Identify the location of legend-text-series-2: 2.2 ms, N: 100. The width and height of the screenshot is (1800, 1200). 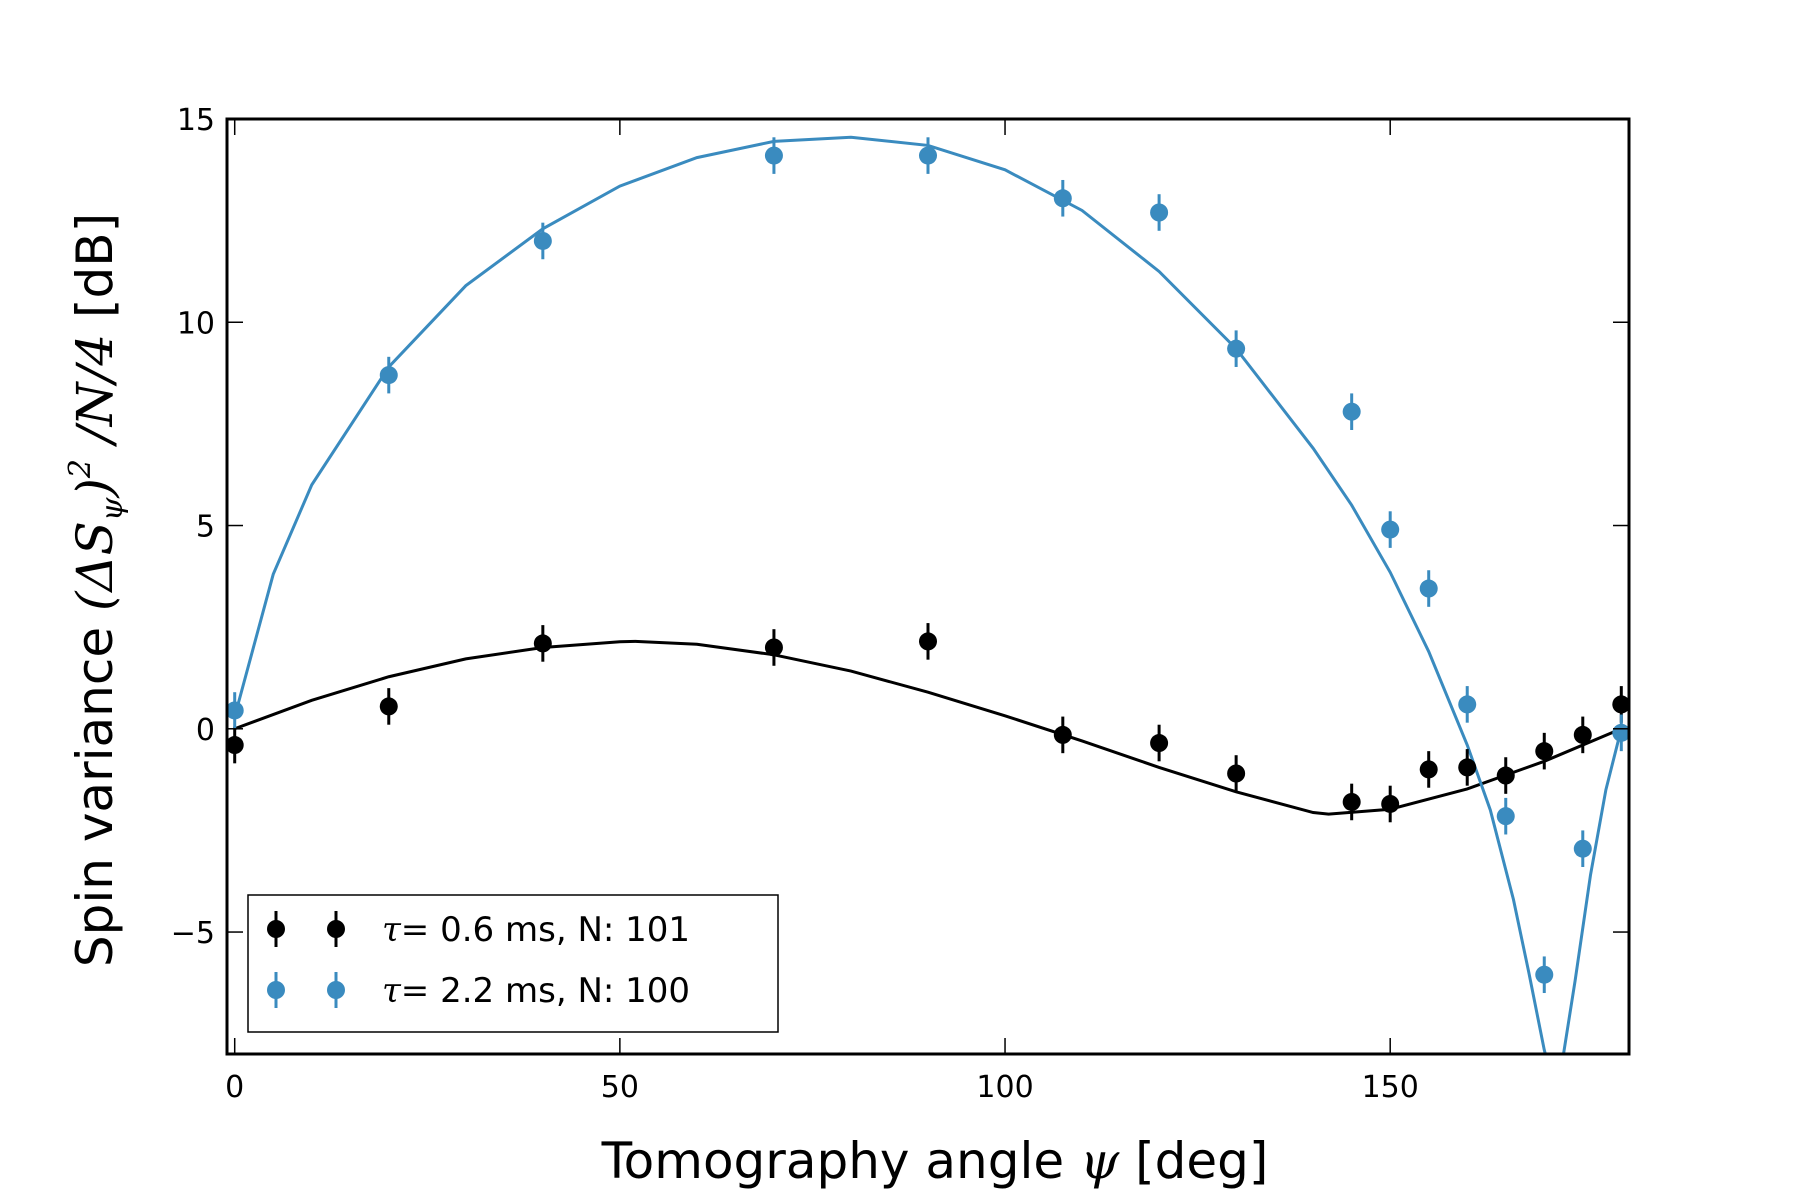
(559, 991).